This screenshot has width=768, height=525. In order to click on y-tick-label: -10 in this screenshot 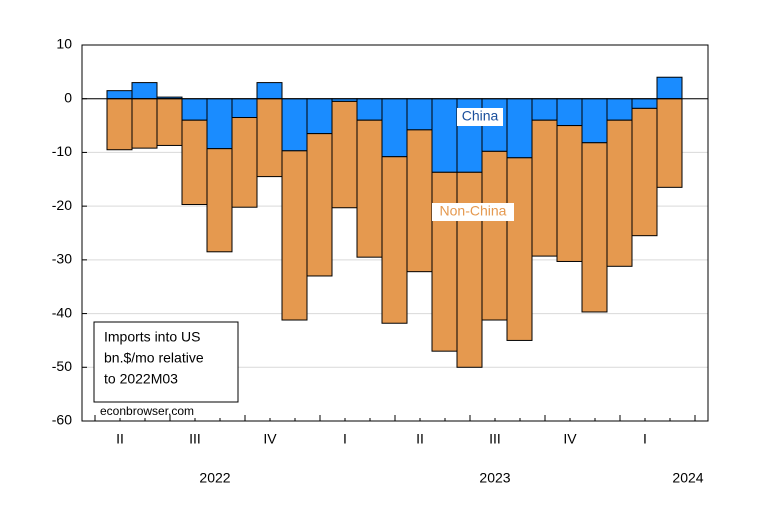, I will do `click(62, 151)`.